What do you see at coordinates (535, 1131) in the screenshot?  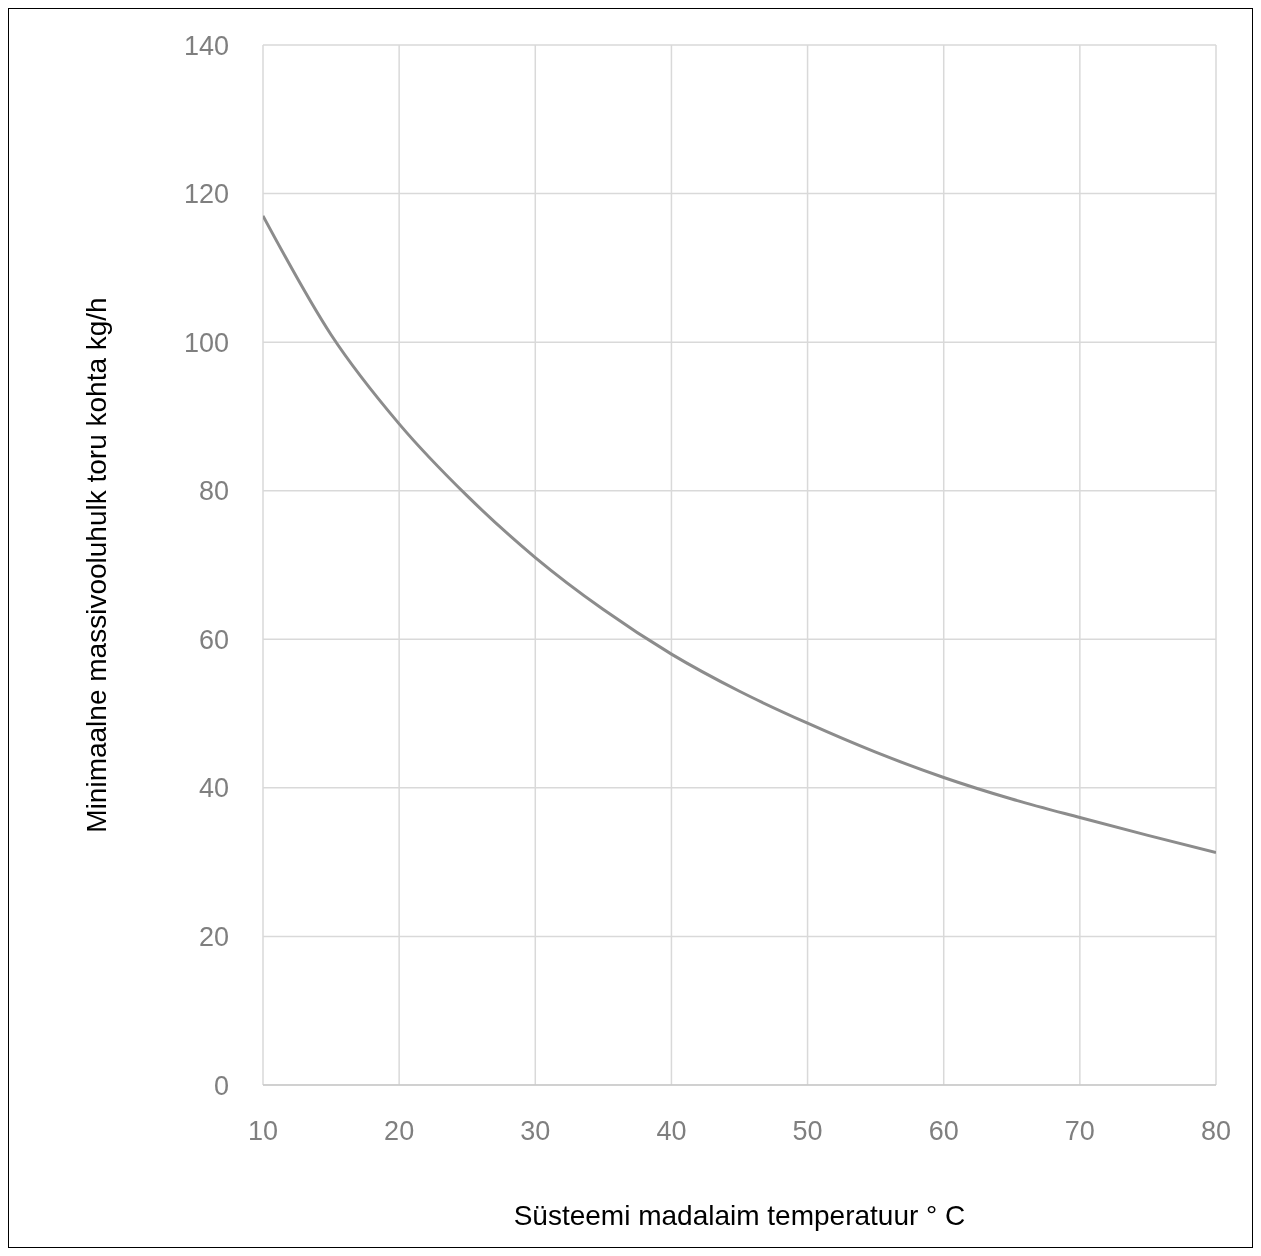 I see `x-tick-label: 30` at bounding box center [535, 1131].